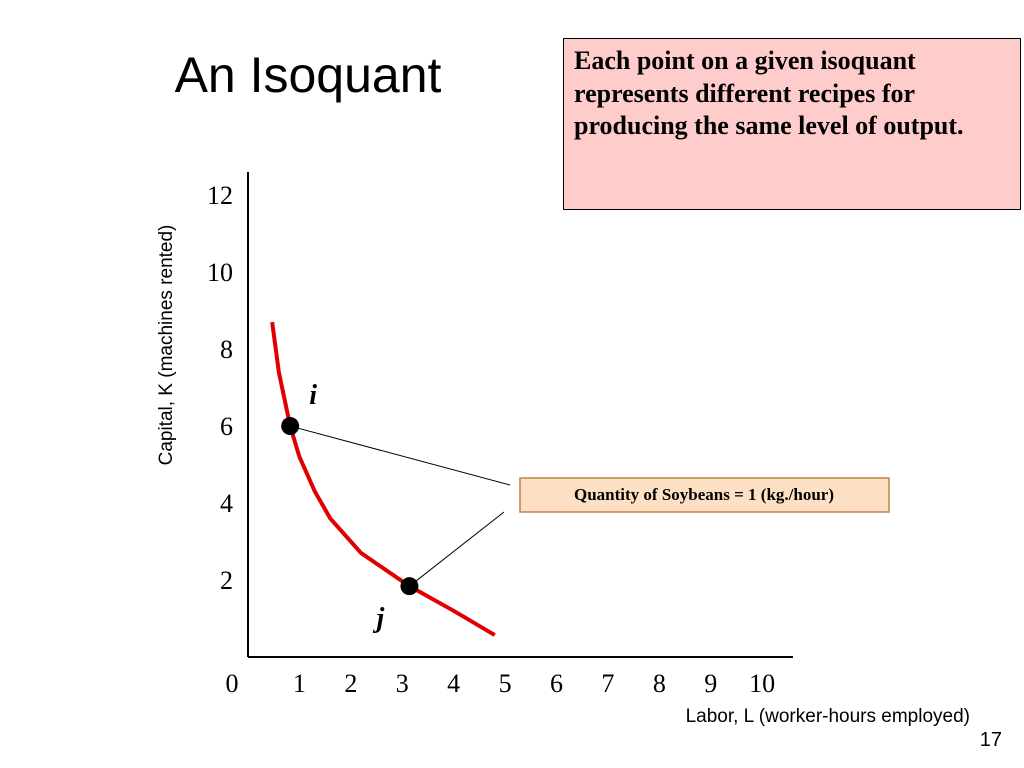 The width and height of the screenshot is (1024, 768). What do you see at coordinates (226, 503) in the screenshot?
I see `y-tick-label: 4` at bounding box center [226, 503].